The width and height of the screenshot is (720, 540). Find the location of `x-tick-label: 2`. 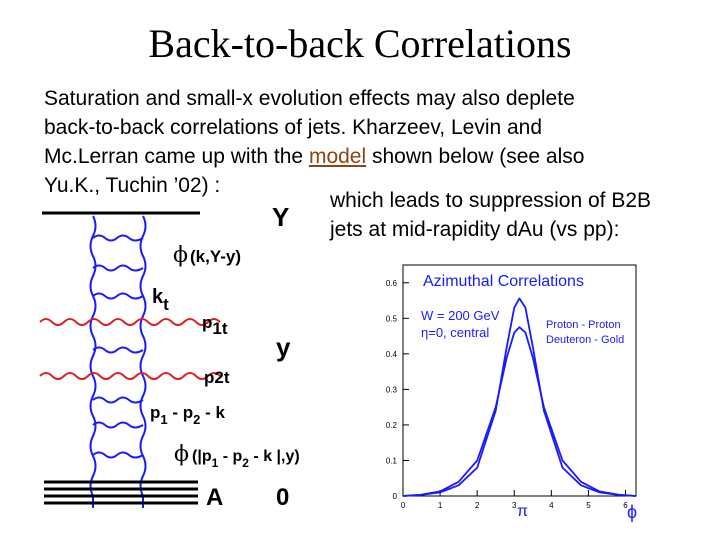

x-tick-label: 2 is located at coordinates (477, 505).